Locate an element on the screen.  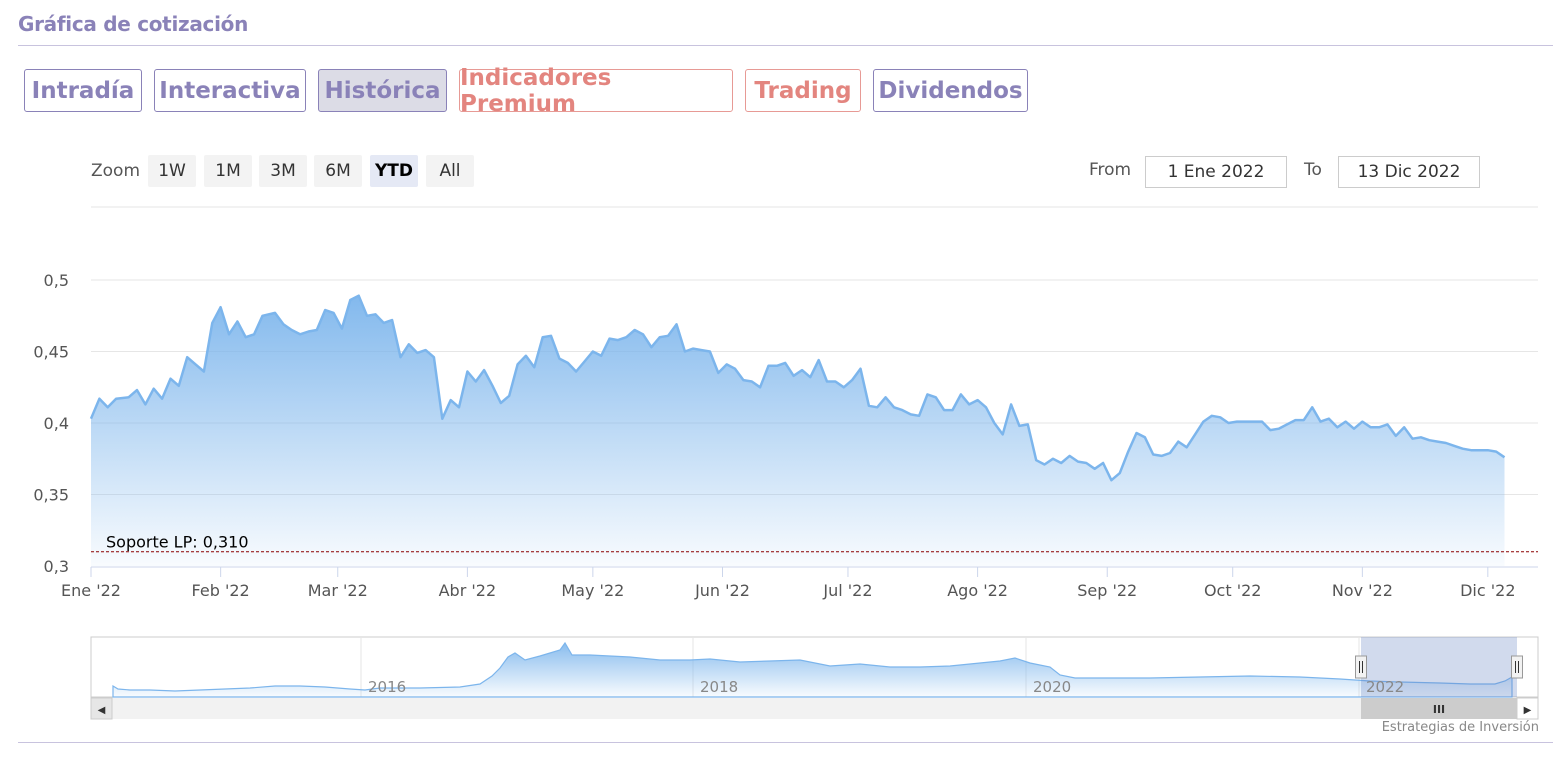
chart-credits: Estrategias de Inversión is located at coordinates (1460, 727).